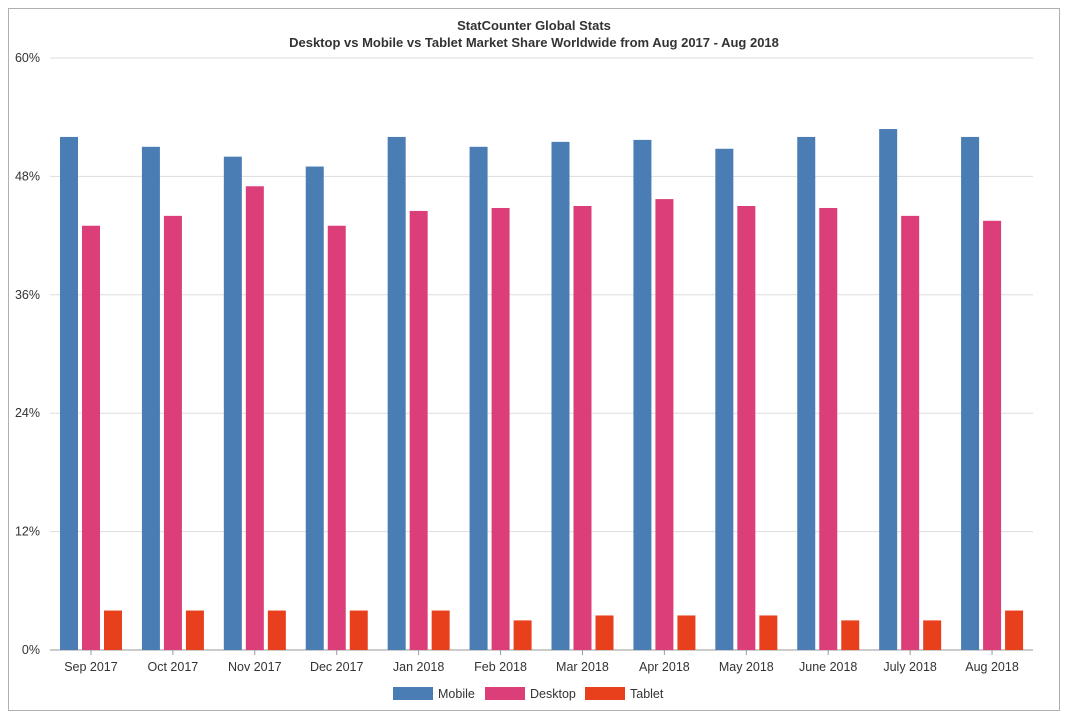 This screenshot has height=719, width=1068. What do you see at coordinates (31, 650) in the screenshot?
I see `y-tick-label: 0%` at bounding box center [31, 650].